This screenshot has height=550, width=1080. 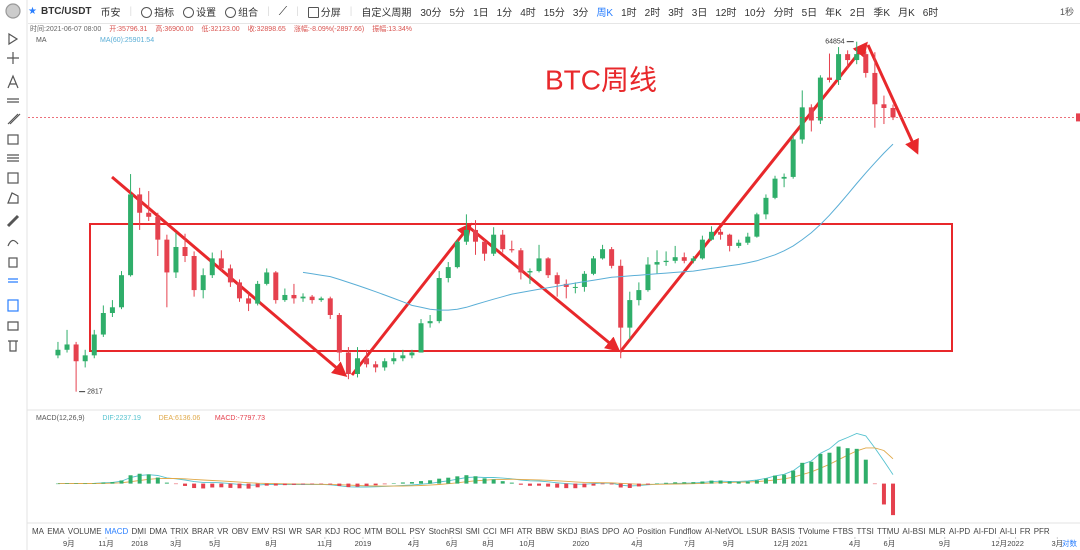 I want to click on fib-tool, so click(x=13, y=100).